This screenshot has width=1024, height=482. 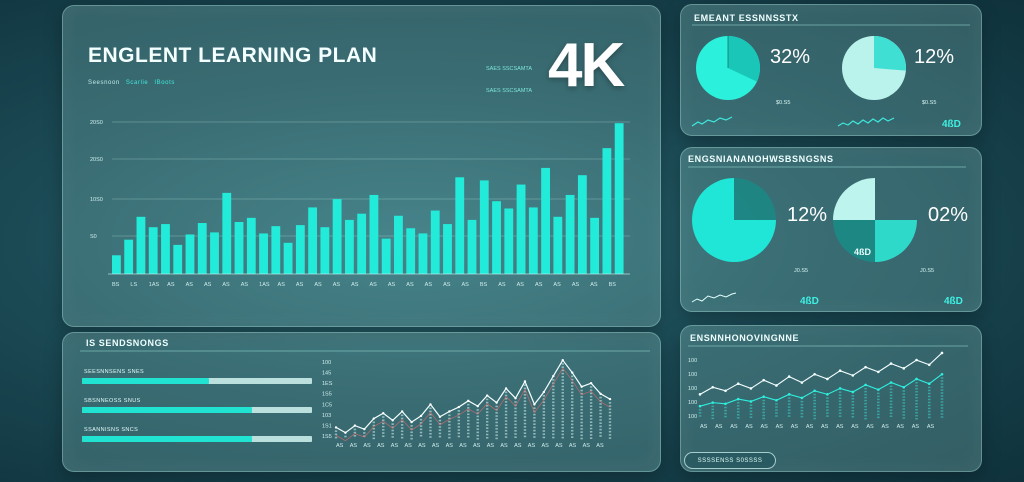 I want to click on top-right-tag: 4ßD, so click(x=951, y=124).